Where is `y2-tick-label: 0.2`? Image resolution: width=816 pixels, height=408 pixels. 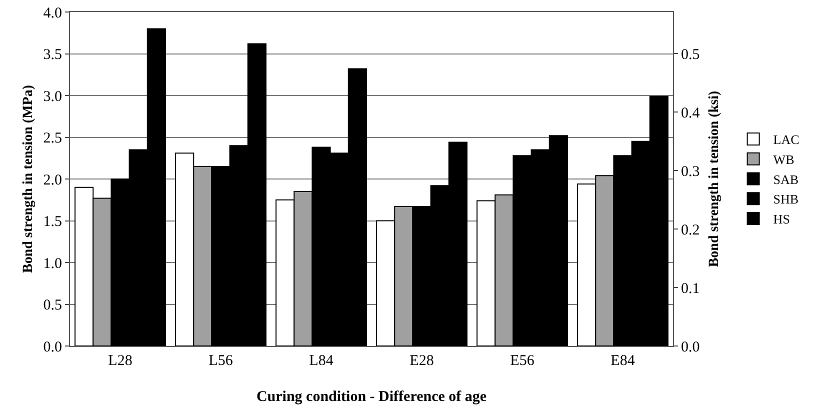
y2-tick-label: 0.2 is located at coordinates (690, 230).